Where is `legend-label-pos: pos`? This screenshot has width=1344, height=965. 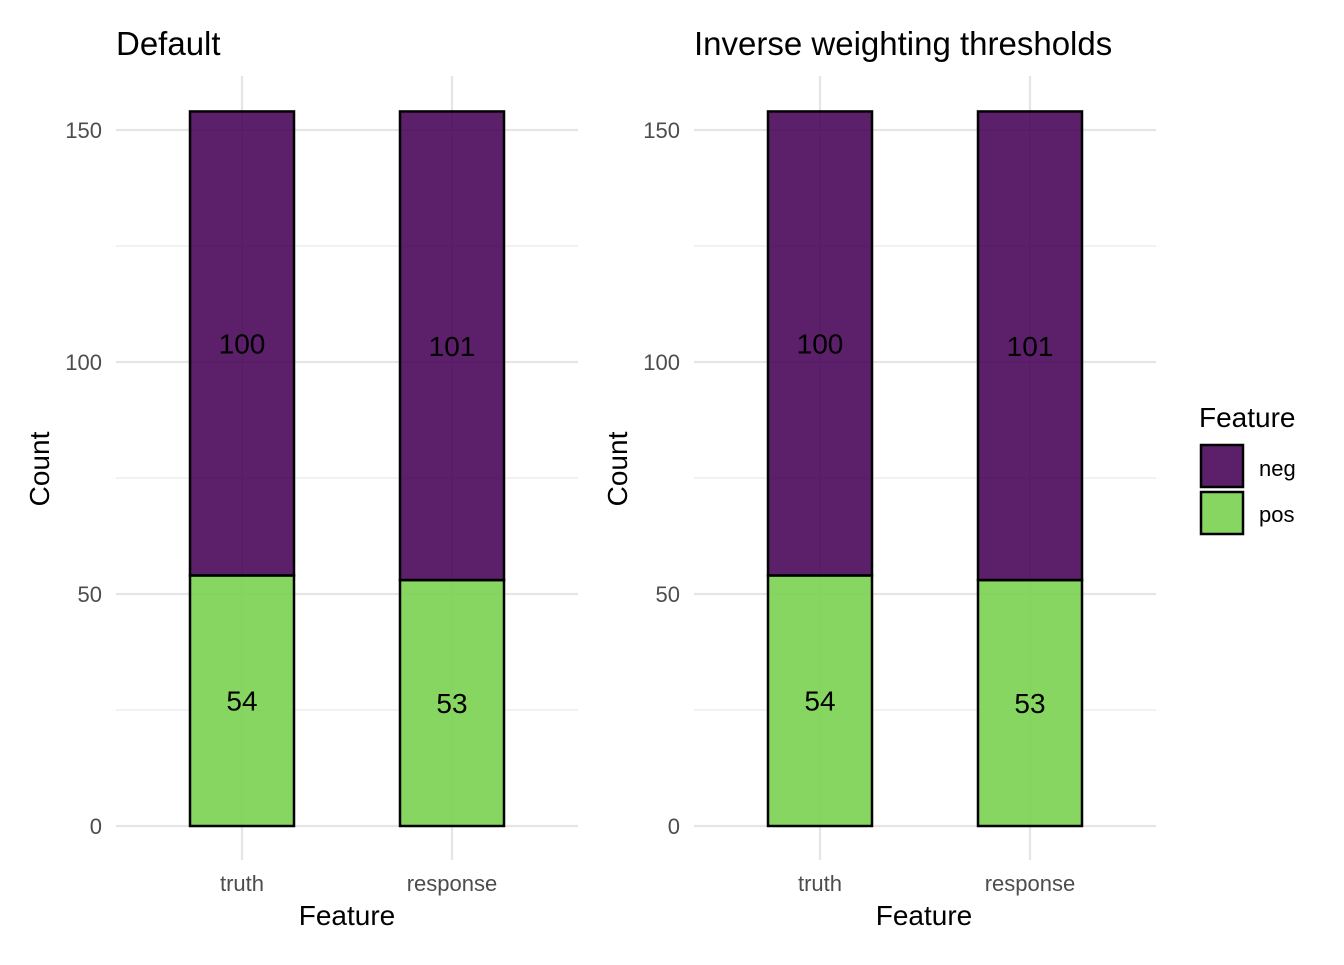 legend-label-pos: pos is located at coordinates (1276, 514).